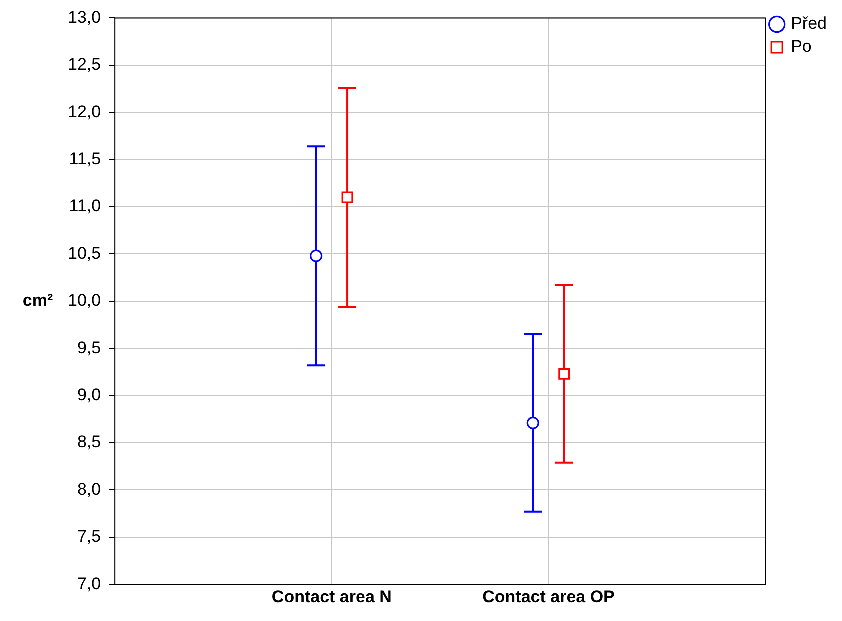 This screenshot has width=842, height=621. What do you see at coordinates (89, 348) in the screenshot?
I see `y-tick-label: 9,5` at bounding box center [89, 348].